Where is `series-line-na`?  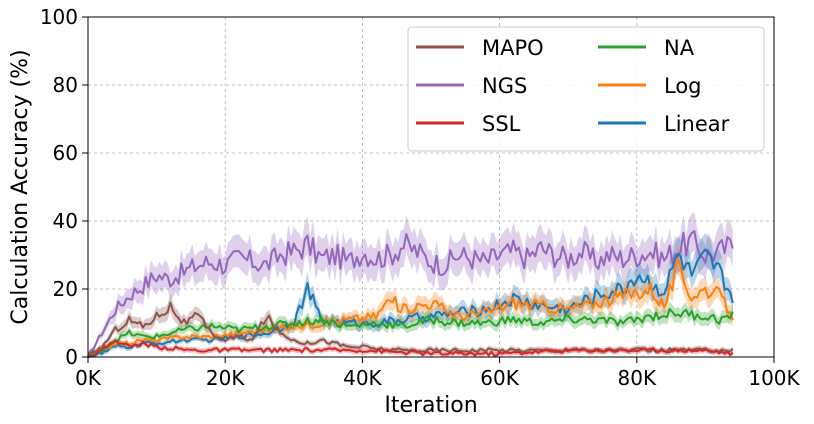 series-line-na is located at coordinates (410, 333).